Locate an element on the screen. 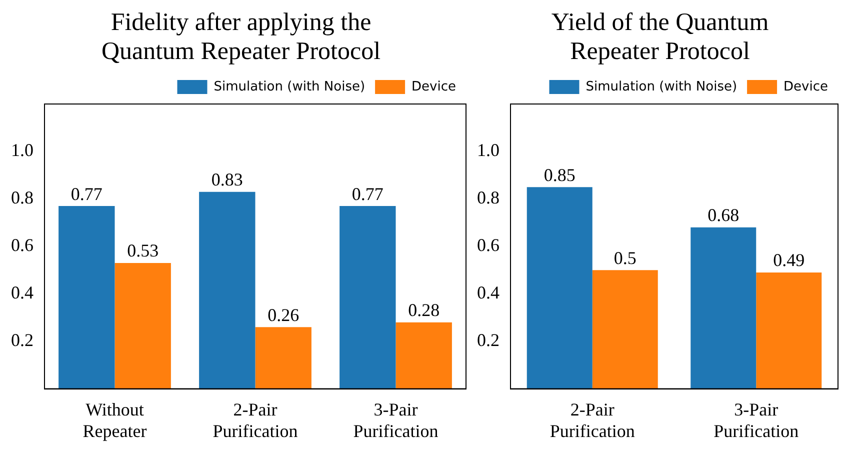 The height and width of the screenshot is (464, 854). data-label: 0.53 is located at coordinates (143, 250).